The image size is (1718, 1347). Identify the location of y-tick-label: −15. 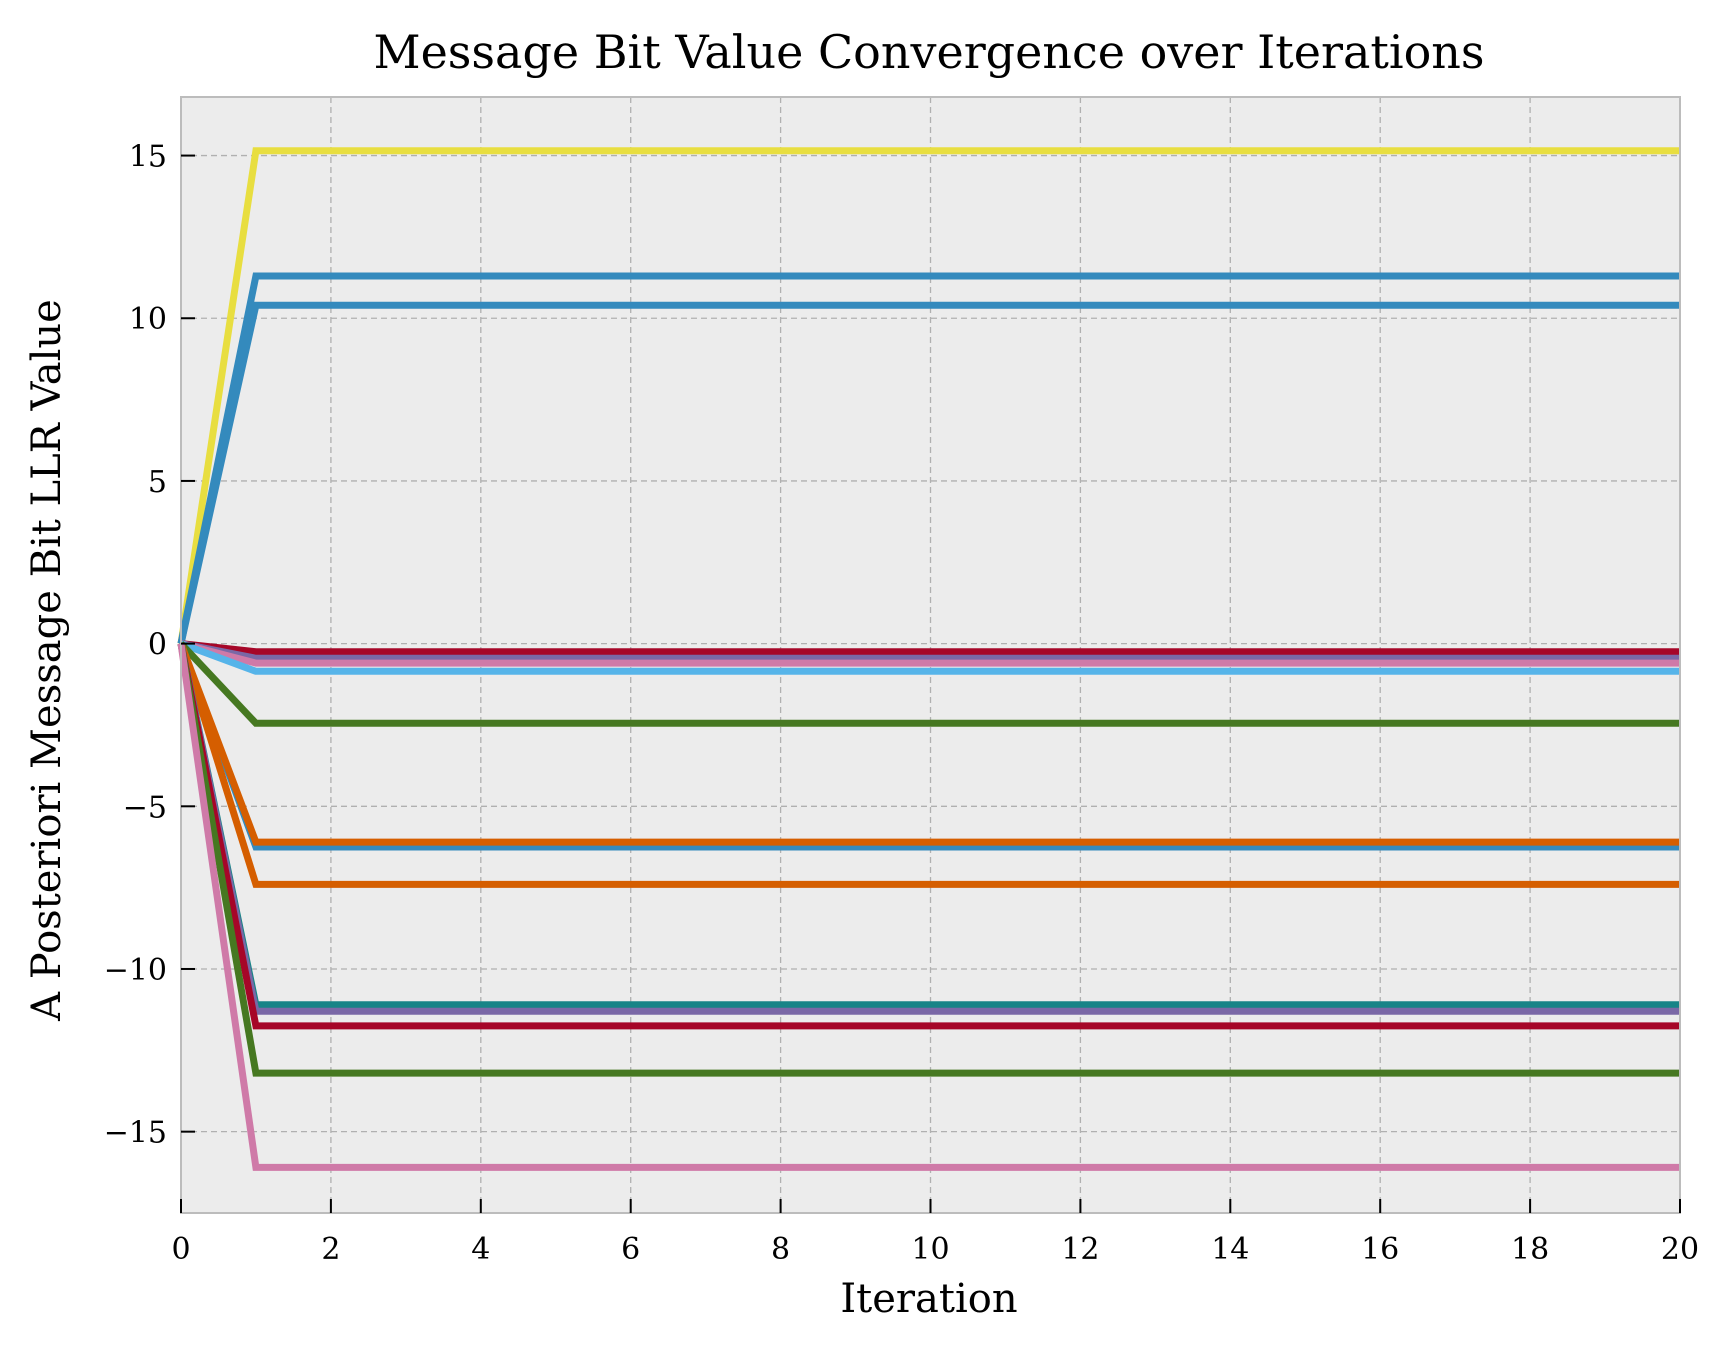
(135, 1133).